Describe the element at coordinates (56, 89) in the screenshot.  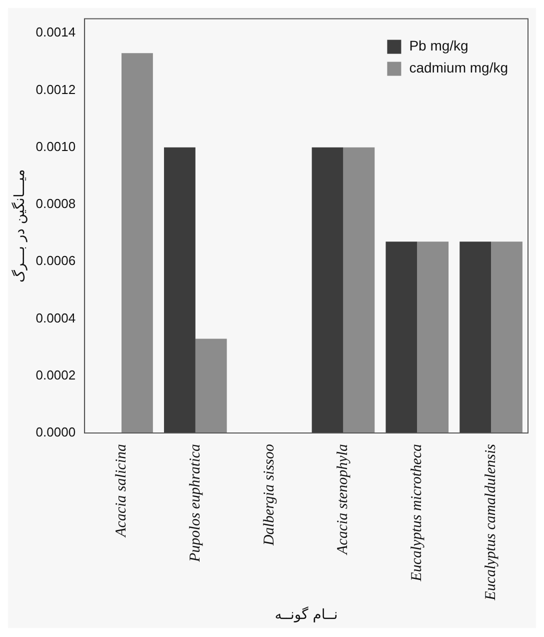
I see `y-tick-label: 0.0012` at that location.